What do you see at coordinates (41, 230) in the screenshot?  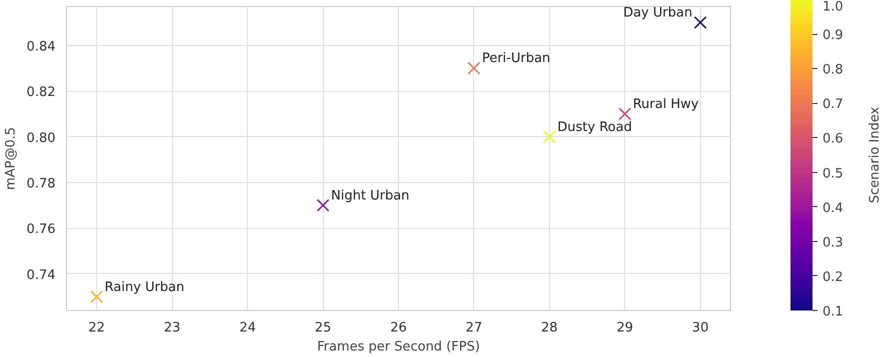 I see `y-tick-label: 0.76` at bounding box center [41, 230].